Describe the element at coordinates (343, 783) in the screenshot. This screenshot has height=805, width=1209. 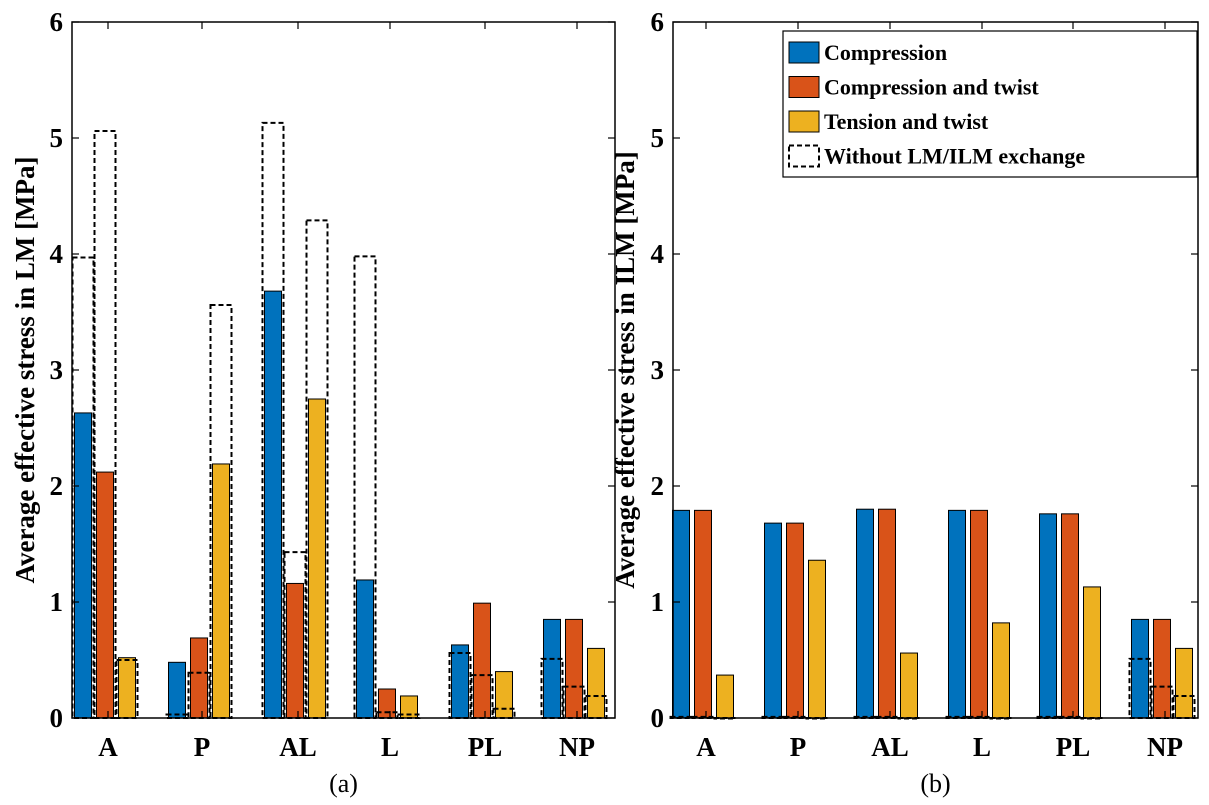
I see `panel-label: (a)` at that location.